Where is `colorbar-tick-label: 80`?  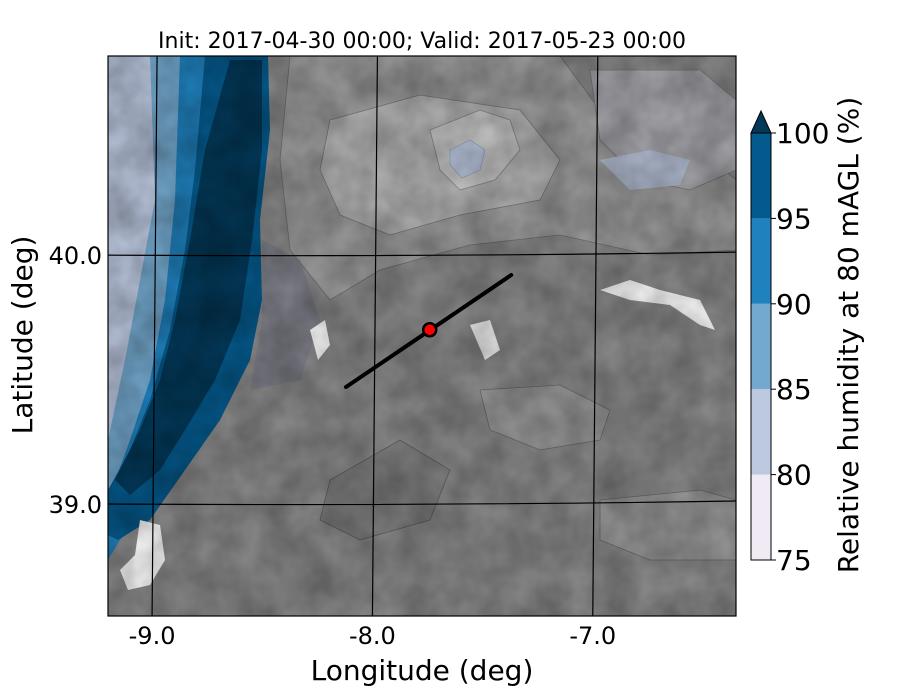 colorbar-tick-label: 80 is located at coordinates (794, 475).